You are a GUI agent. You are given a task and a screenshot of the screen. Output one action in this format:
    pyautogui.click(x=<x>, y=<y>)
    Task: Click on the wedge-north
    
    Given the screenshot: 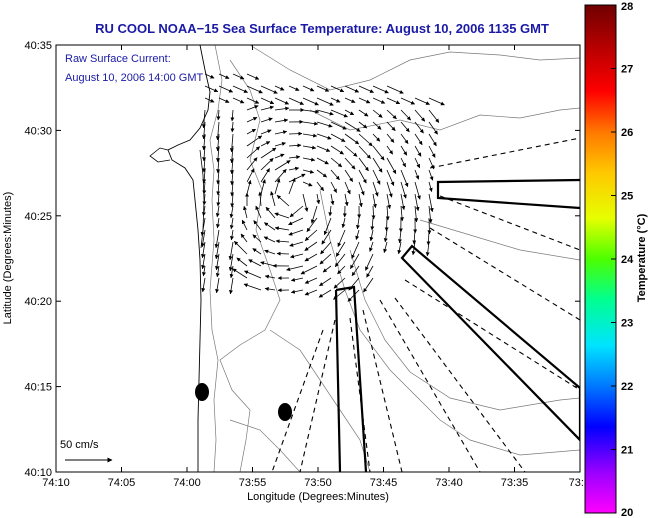 What is the action you would take?
    pyautogui.click(x=508, y=194)
    